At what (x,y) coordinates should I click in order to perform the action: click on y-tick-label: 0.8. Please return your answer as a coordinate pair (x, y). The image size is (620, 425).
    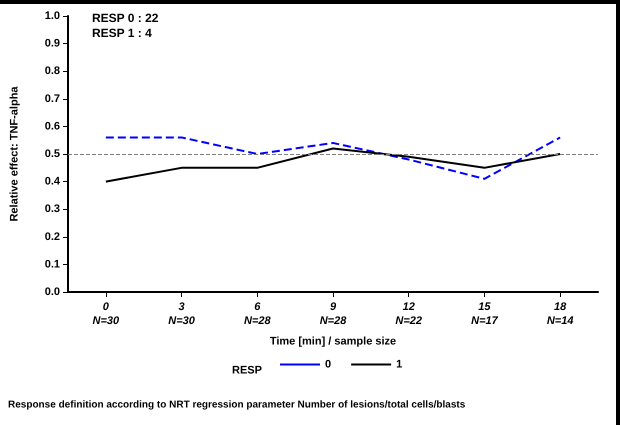
    Looking at the image, I should click on (52, 71).